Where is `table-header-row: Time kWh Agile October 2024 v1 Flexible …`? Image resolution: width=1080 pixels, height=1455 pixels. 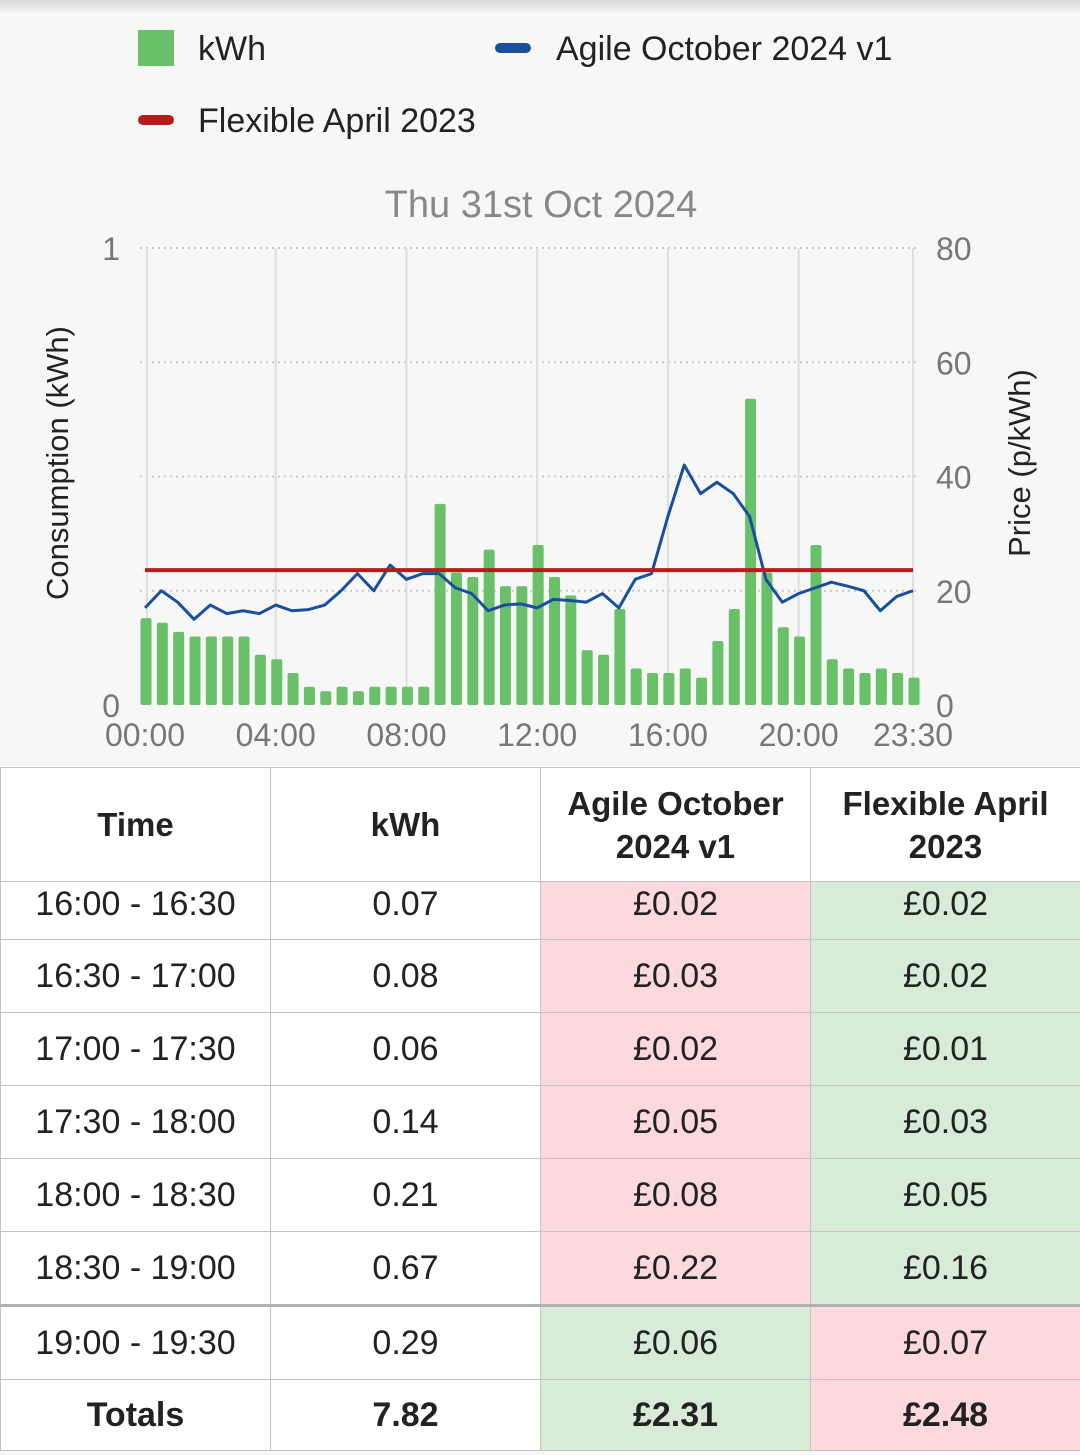 table-header-row: Time kWh Agile October 2024 v1 Flexible … is located at coordinates (540, 824).